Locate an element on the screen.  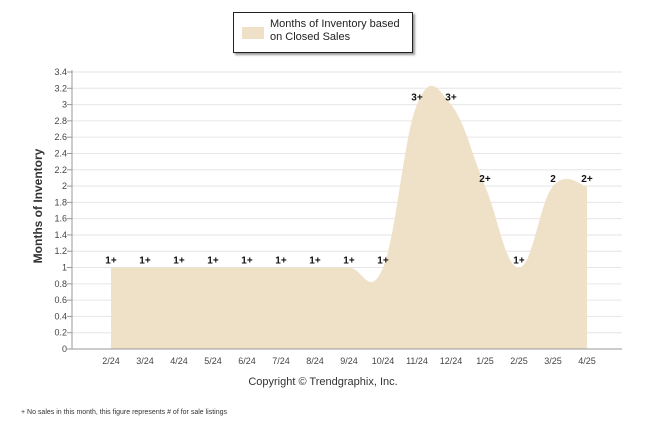
y-tick-label: 2.2 is located at coordinates (60, 170).